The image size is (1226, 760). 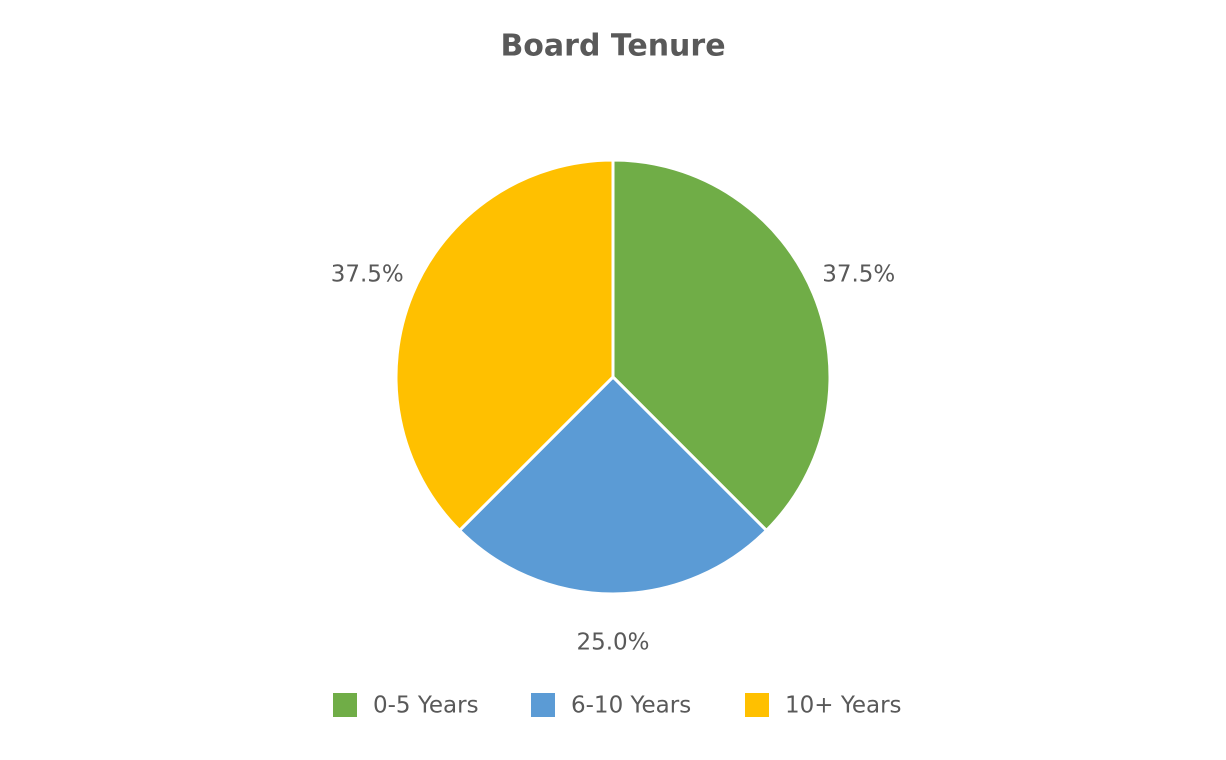 What do you see at coordinates (843, 706) in the screenshot?
I see `legend-label: 10+ Years` at bounding box center [843, 706].